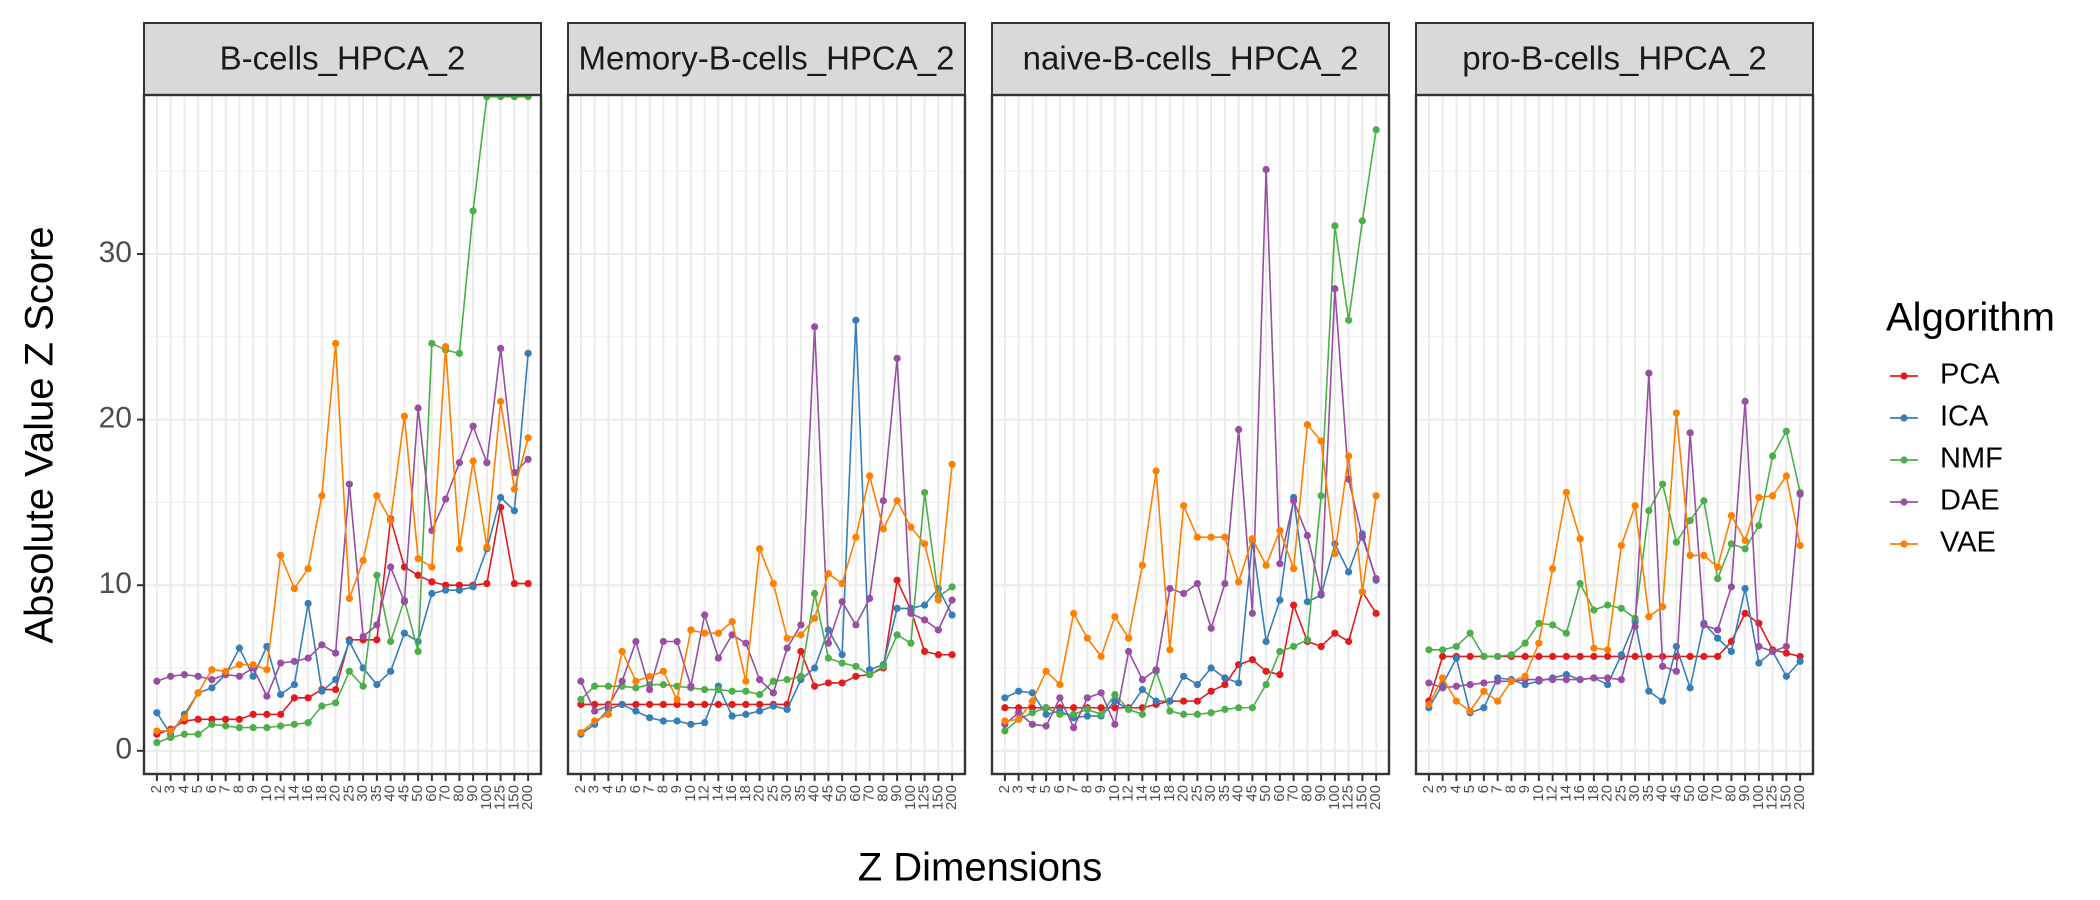 This screenshot has width=2100, height=900. What do you see at coordinates (1538, 793) in the screenshot?
I see `x-tick-label: 10` at bounding box center [1538, 793].